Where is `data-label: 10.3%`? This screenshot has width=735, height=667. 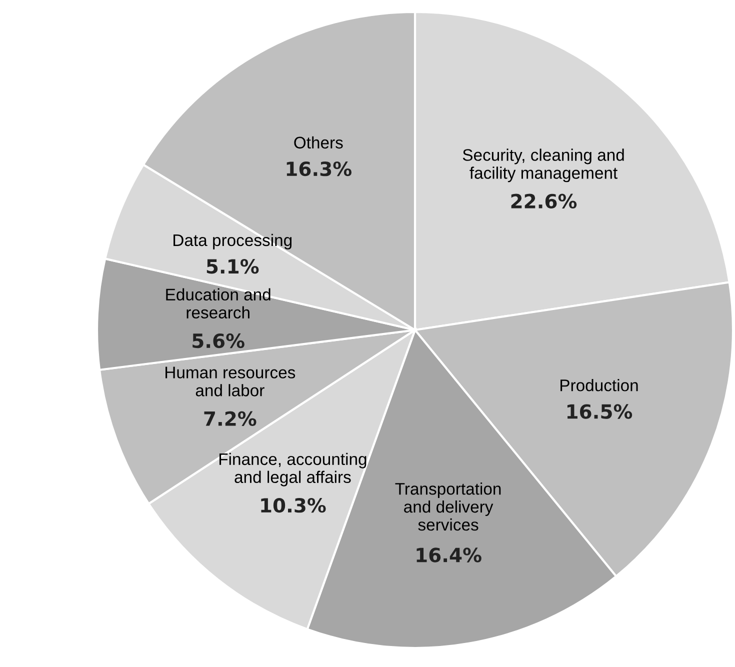
data-label: 10.3% is located at coordinates (293, 505).